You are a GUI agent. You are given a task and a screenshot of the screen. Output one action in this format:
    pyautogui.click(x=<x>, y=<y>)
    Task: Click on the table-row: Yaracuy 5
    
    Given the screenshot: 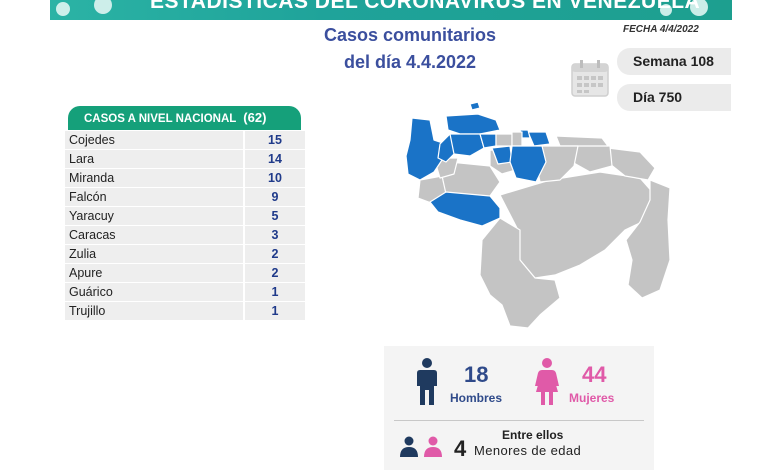 What is the action you would take?
    pyautogui.click(x=185, y=216)
    